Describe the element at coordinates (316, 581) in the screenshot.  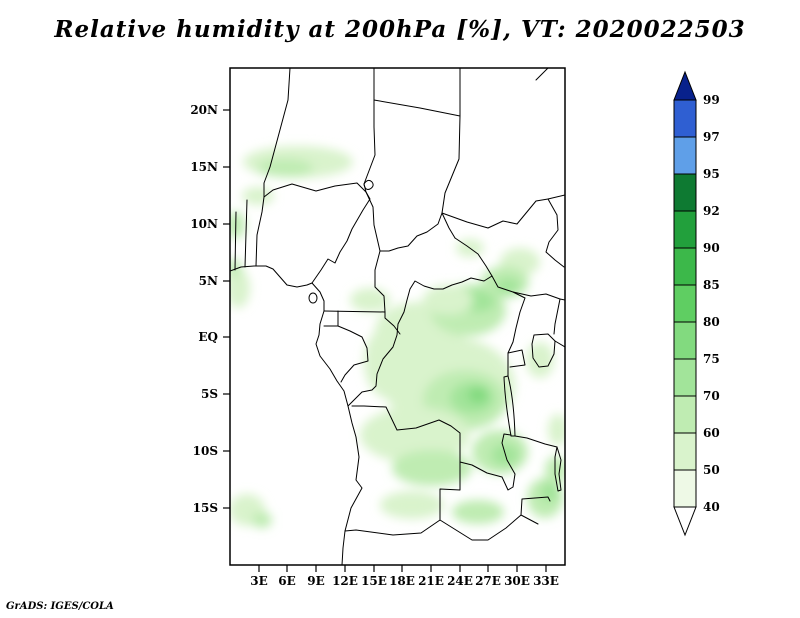
I see `lon-tick-label: 9E` at that location.